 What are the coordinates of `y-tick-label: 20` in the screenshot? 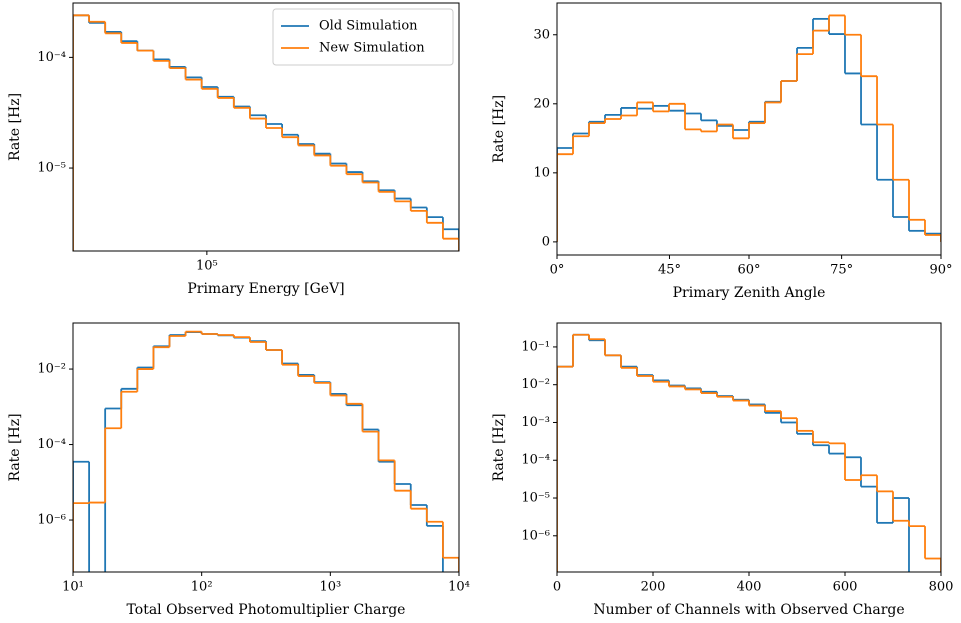 It's located at (541, 103).